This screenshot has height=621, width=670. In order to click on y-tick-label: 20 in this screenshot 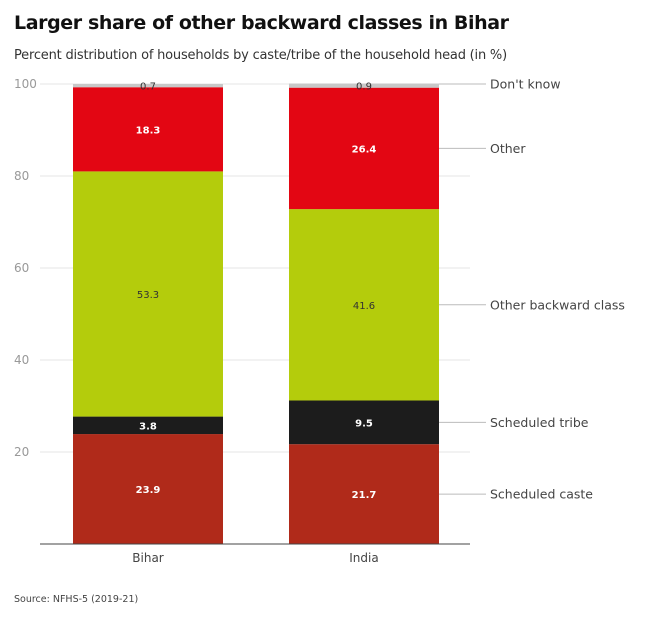, I will do `click(21, 452)`.